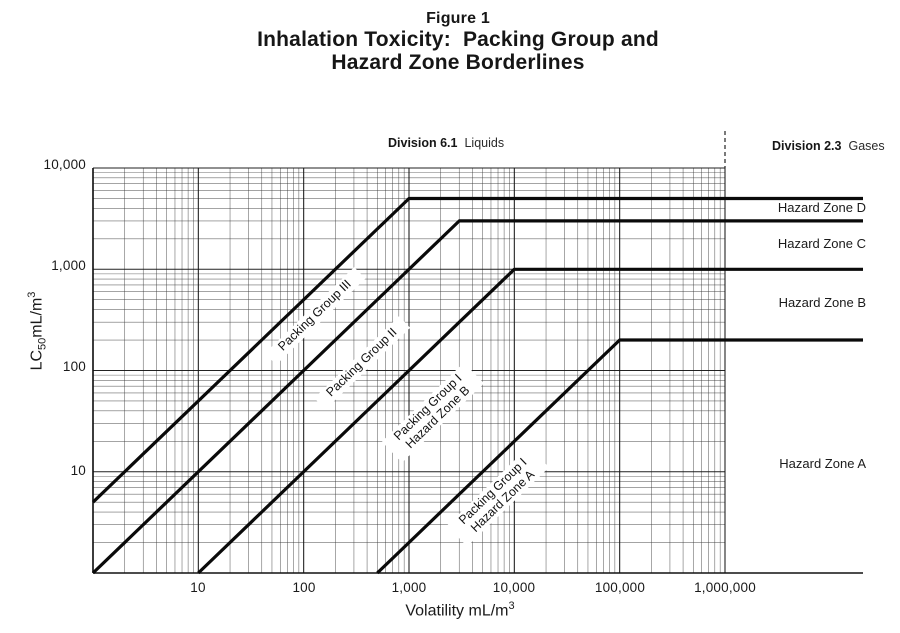 The height and width of the screenshot is (633, 900). Describe the element at coordinates (511, 606) in the screenshot. I see `x-axis-title-sup: 3` at that location.